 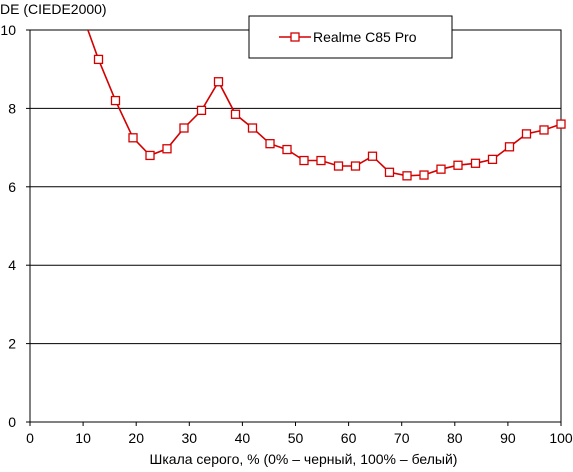 What do you see at coordinates (561, 438) in the screenshot?
I see `x-tick-label: 100` at bounding box center [561, 438].